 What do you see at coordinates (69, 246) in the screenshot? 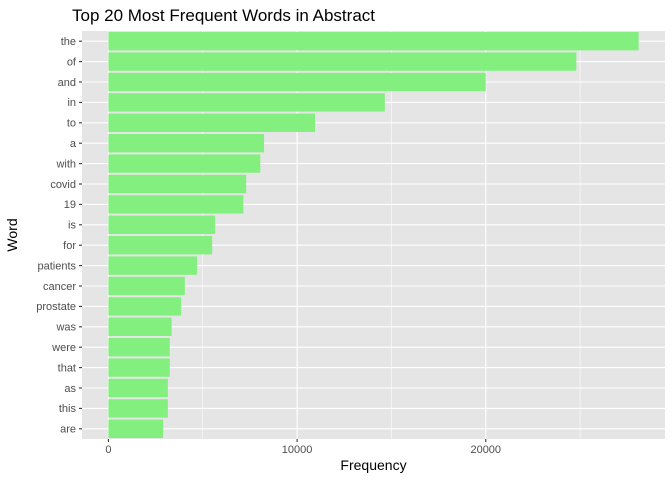
I see `y-tick-label-for: for` at bounding box center [69, 246].